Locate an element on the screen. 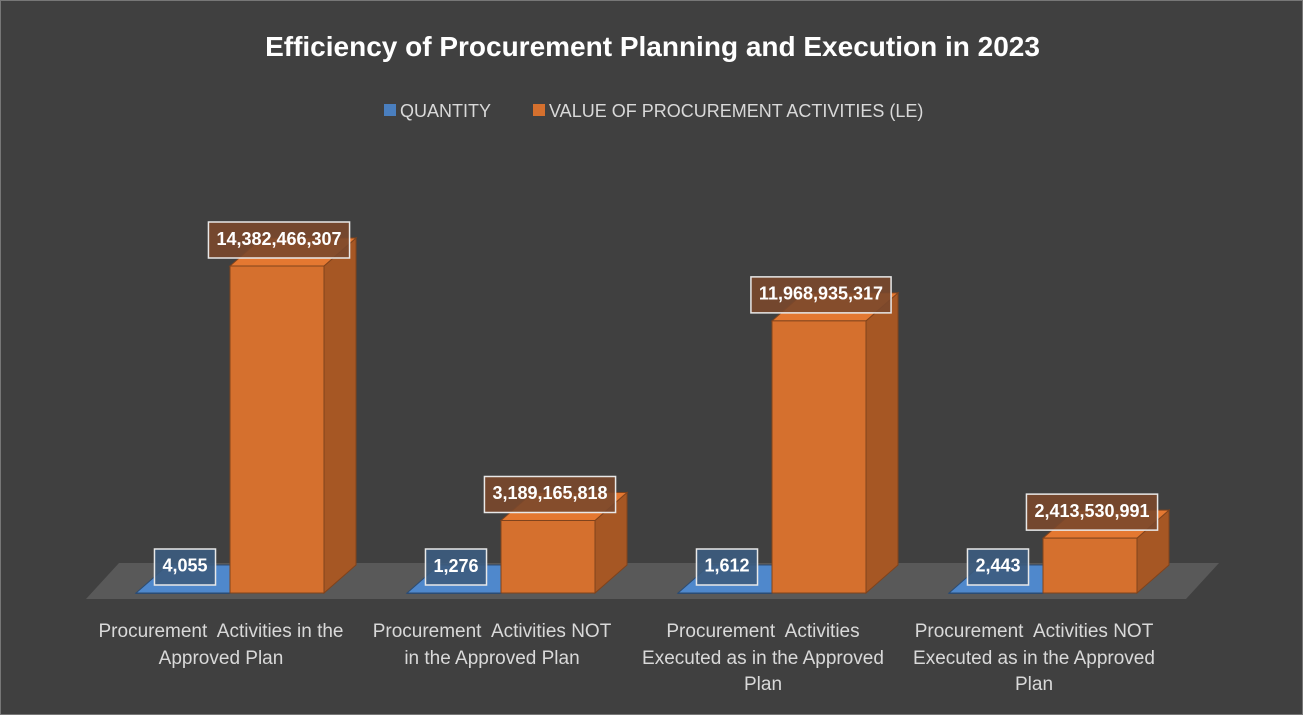 This screenshot has height=715, width=1303. data-label: 3,189,165,818 is located at coordinates (549, 493).